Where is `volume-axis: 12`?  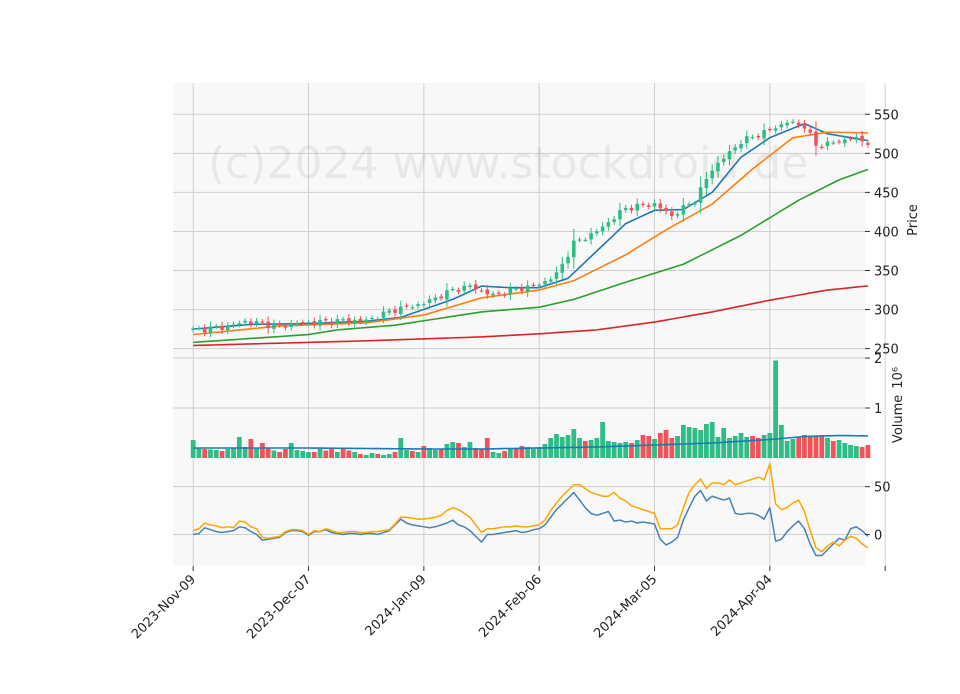 volume-axis: 12 is located at coordinates (873, 384).